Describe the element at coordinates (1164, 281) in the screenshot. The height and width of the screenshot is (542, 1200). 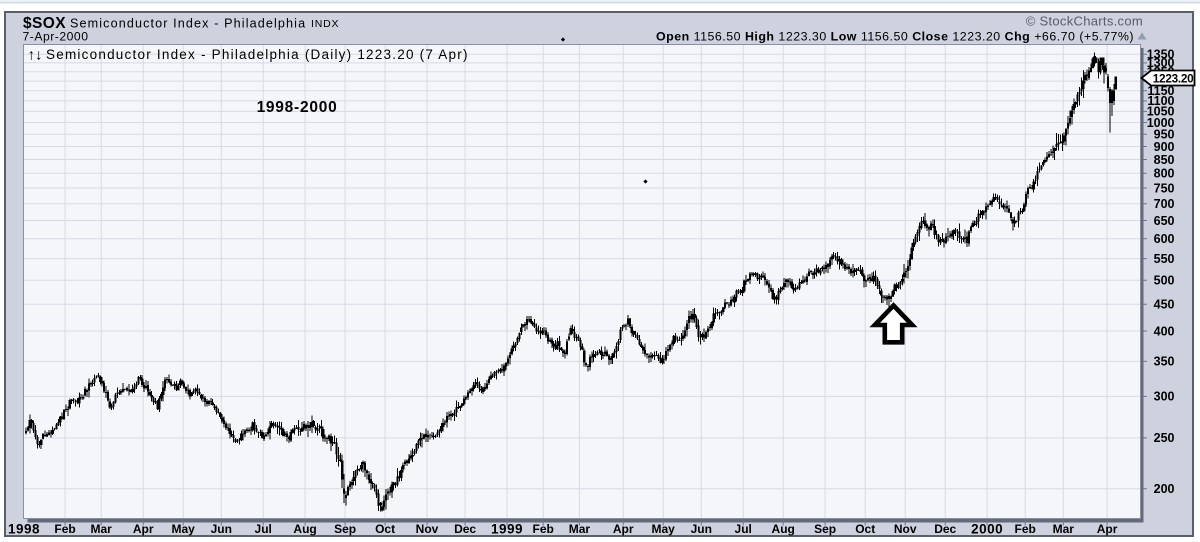
I see `svg-text: 500` at that location.